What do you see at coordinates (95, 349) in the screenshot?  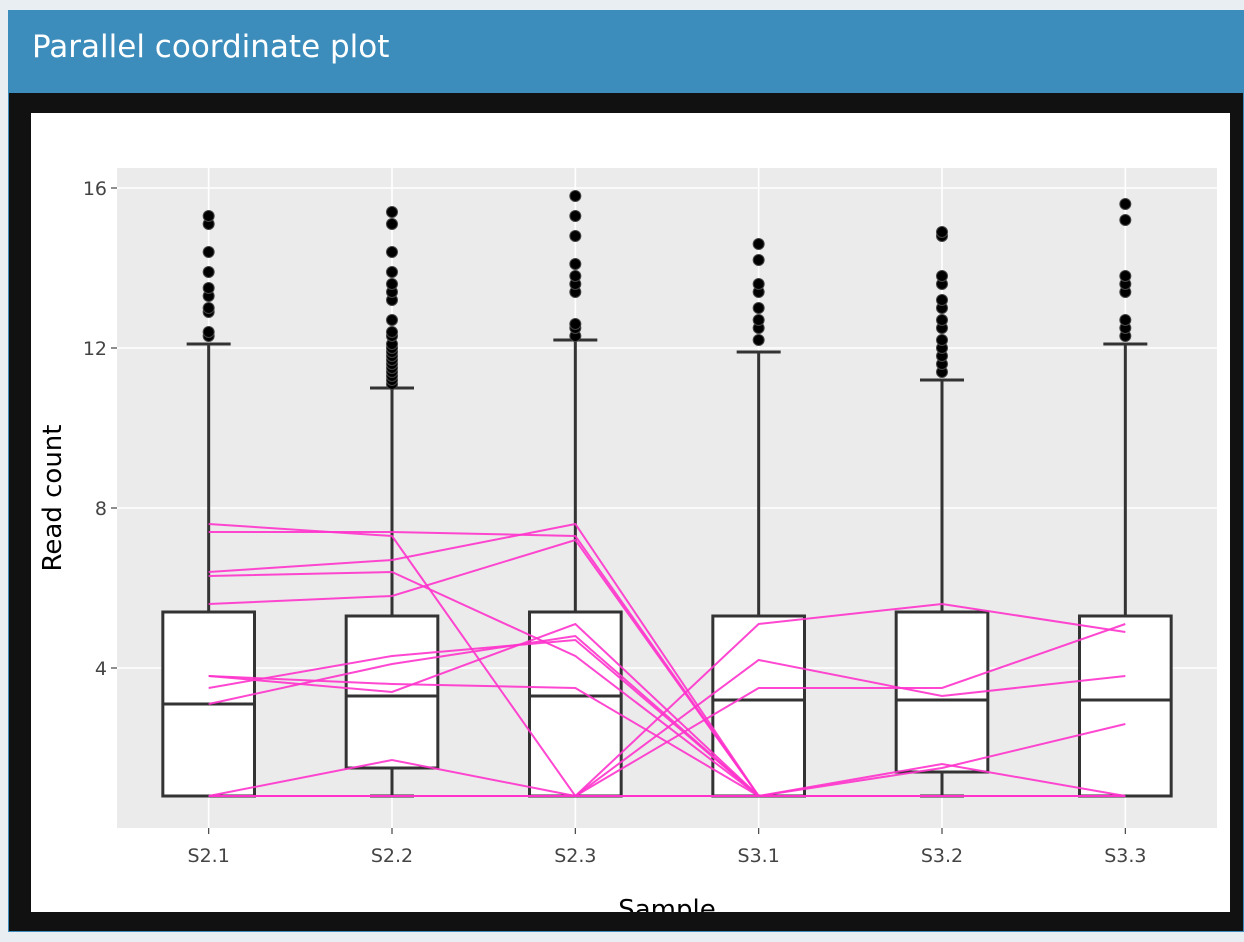 I see `y-tick-label: 12` at bounding box center [95, 349].